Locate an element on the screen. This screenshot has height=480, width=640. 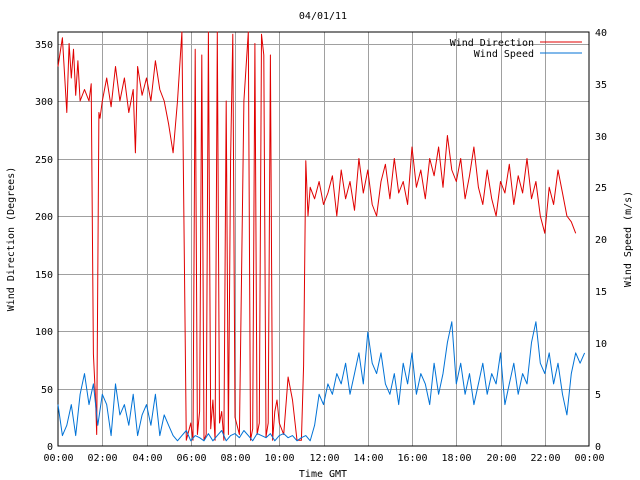
y-left-tick-label: 350 is located at coordinates (44, 45).